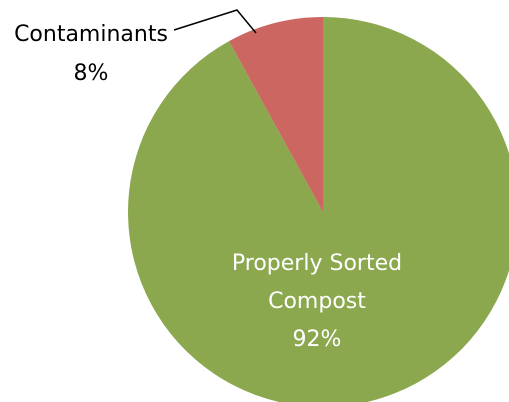 The image size is (509, 402). Describe the element at coordinates (317, 339) in the screenshot. I see `properly-sorted-percent-label: 92%` at that location.